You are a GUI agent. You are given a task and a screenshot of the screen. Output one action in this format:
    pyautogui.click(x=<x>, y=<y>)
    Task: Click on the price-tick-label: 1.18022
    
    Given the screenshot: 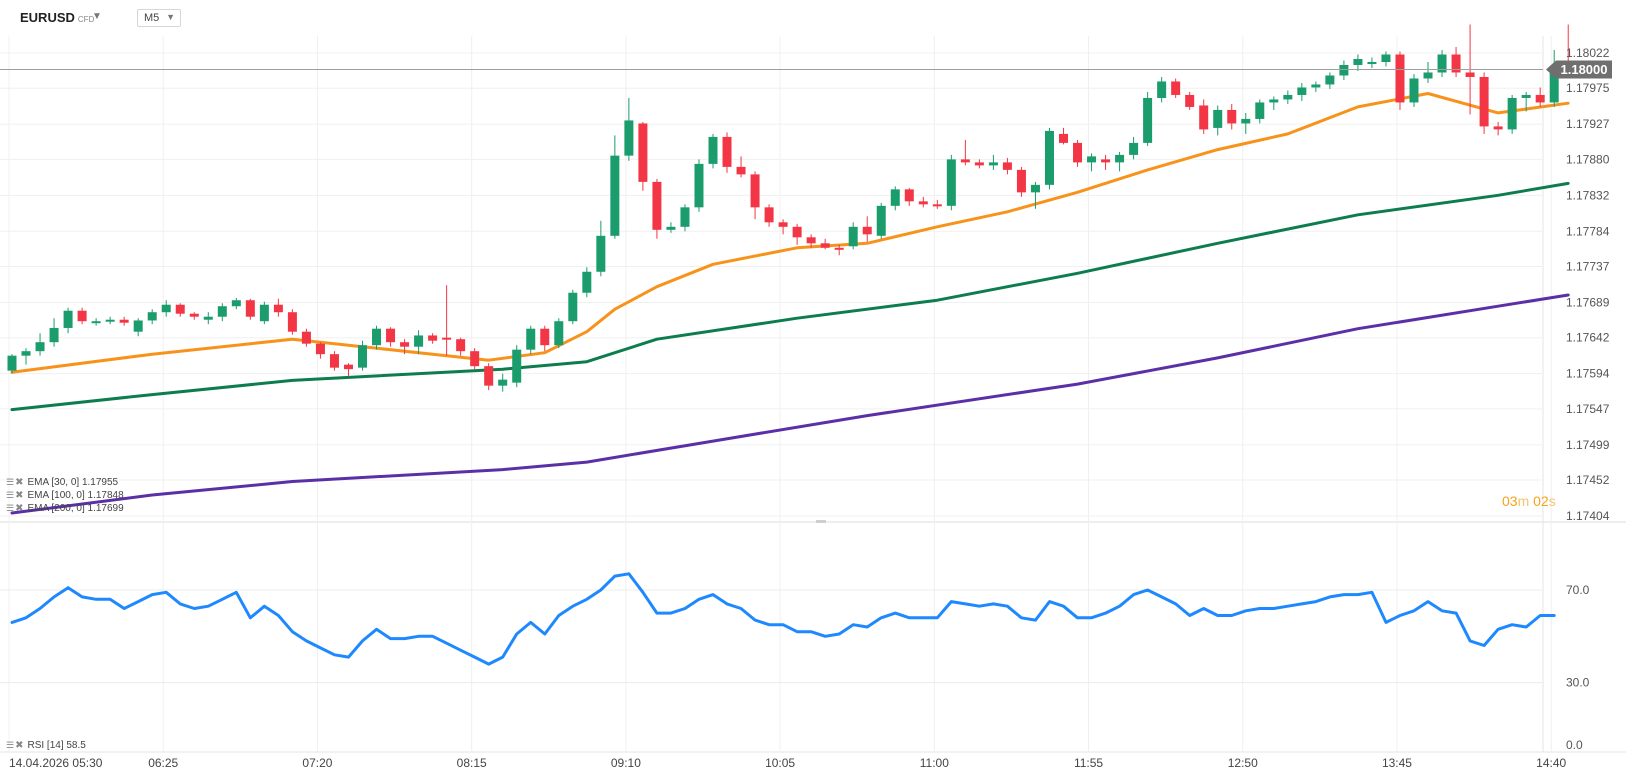 What is the action you would take?
    pyautogui.click(x=1588, y=53)
    